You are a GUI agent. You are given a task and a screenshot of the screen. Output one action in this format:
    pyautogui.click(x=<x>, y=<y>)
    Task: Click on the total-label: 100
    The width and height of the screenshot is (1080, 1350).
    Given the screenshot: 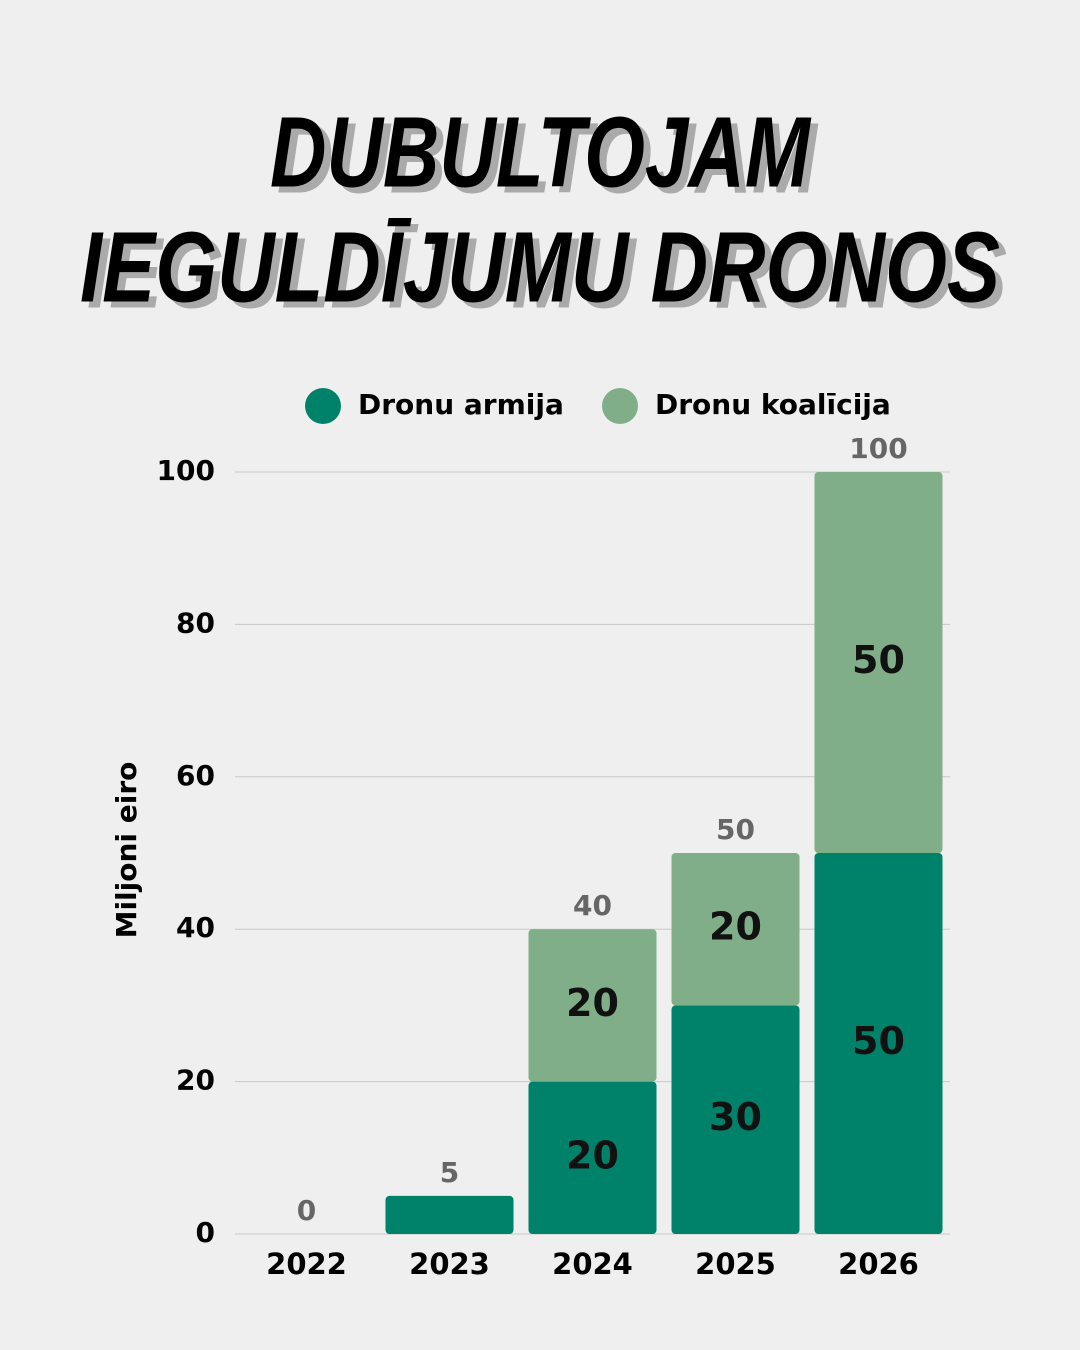 What is the action you would take?
    pyautogui.click(x=878, y=448)
    